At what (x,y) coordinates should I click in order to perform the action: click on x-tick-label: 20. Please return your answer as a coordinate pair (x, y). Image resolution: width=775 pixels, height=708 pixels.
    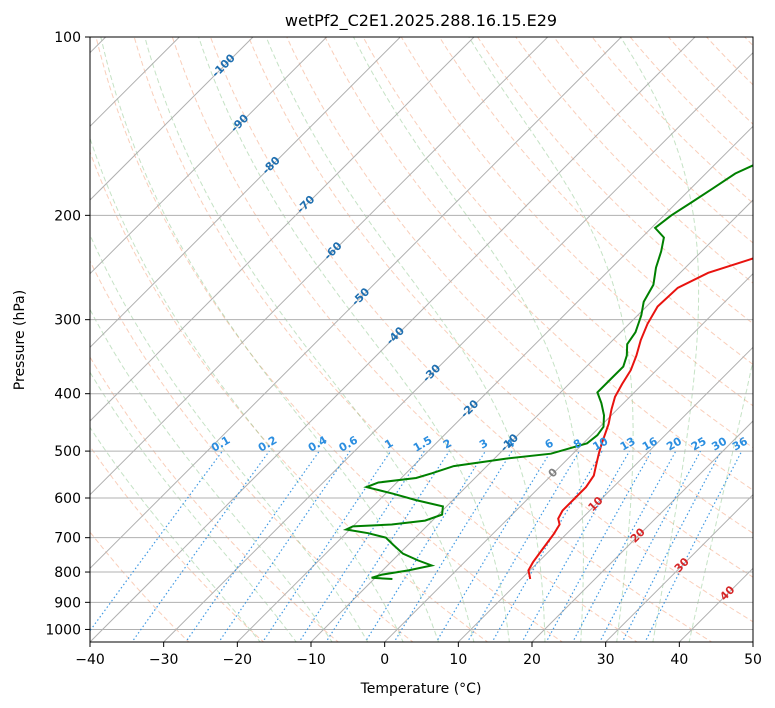
    Looking at the image, I should click on (532, 660).